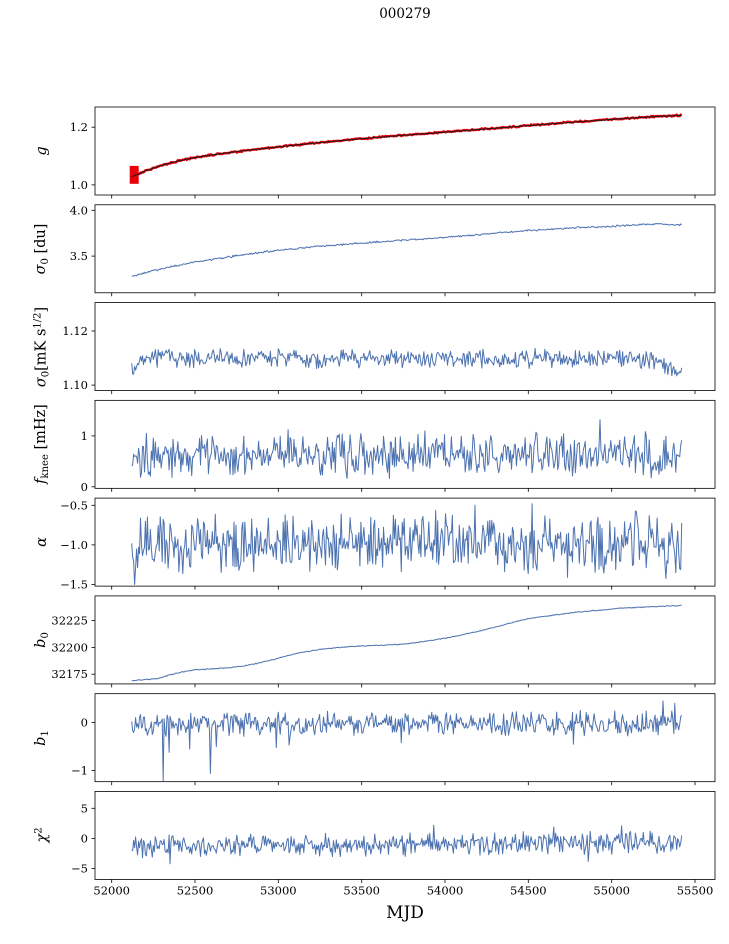 The image size is (729, 944). I want to click on axes-frame-sigma0-du, so click(405, 249).